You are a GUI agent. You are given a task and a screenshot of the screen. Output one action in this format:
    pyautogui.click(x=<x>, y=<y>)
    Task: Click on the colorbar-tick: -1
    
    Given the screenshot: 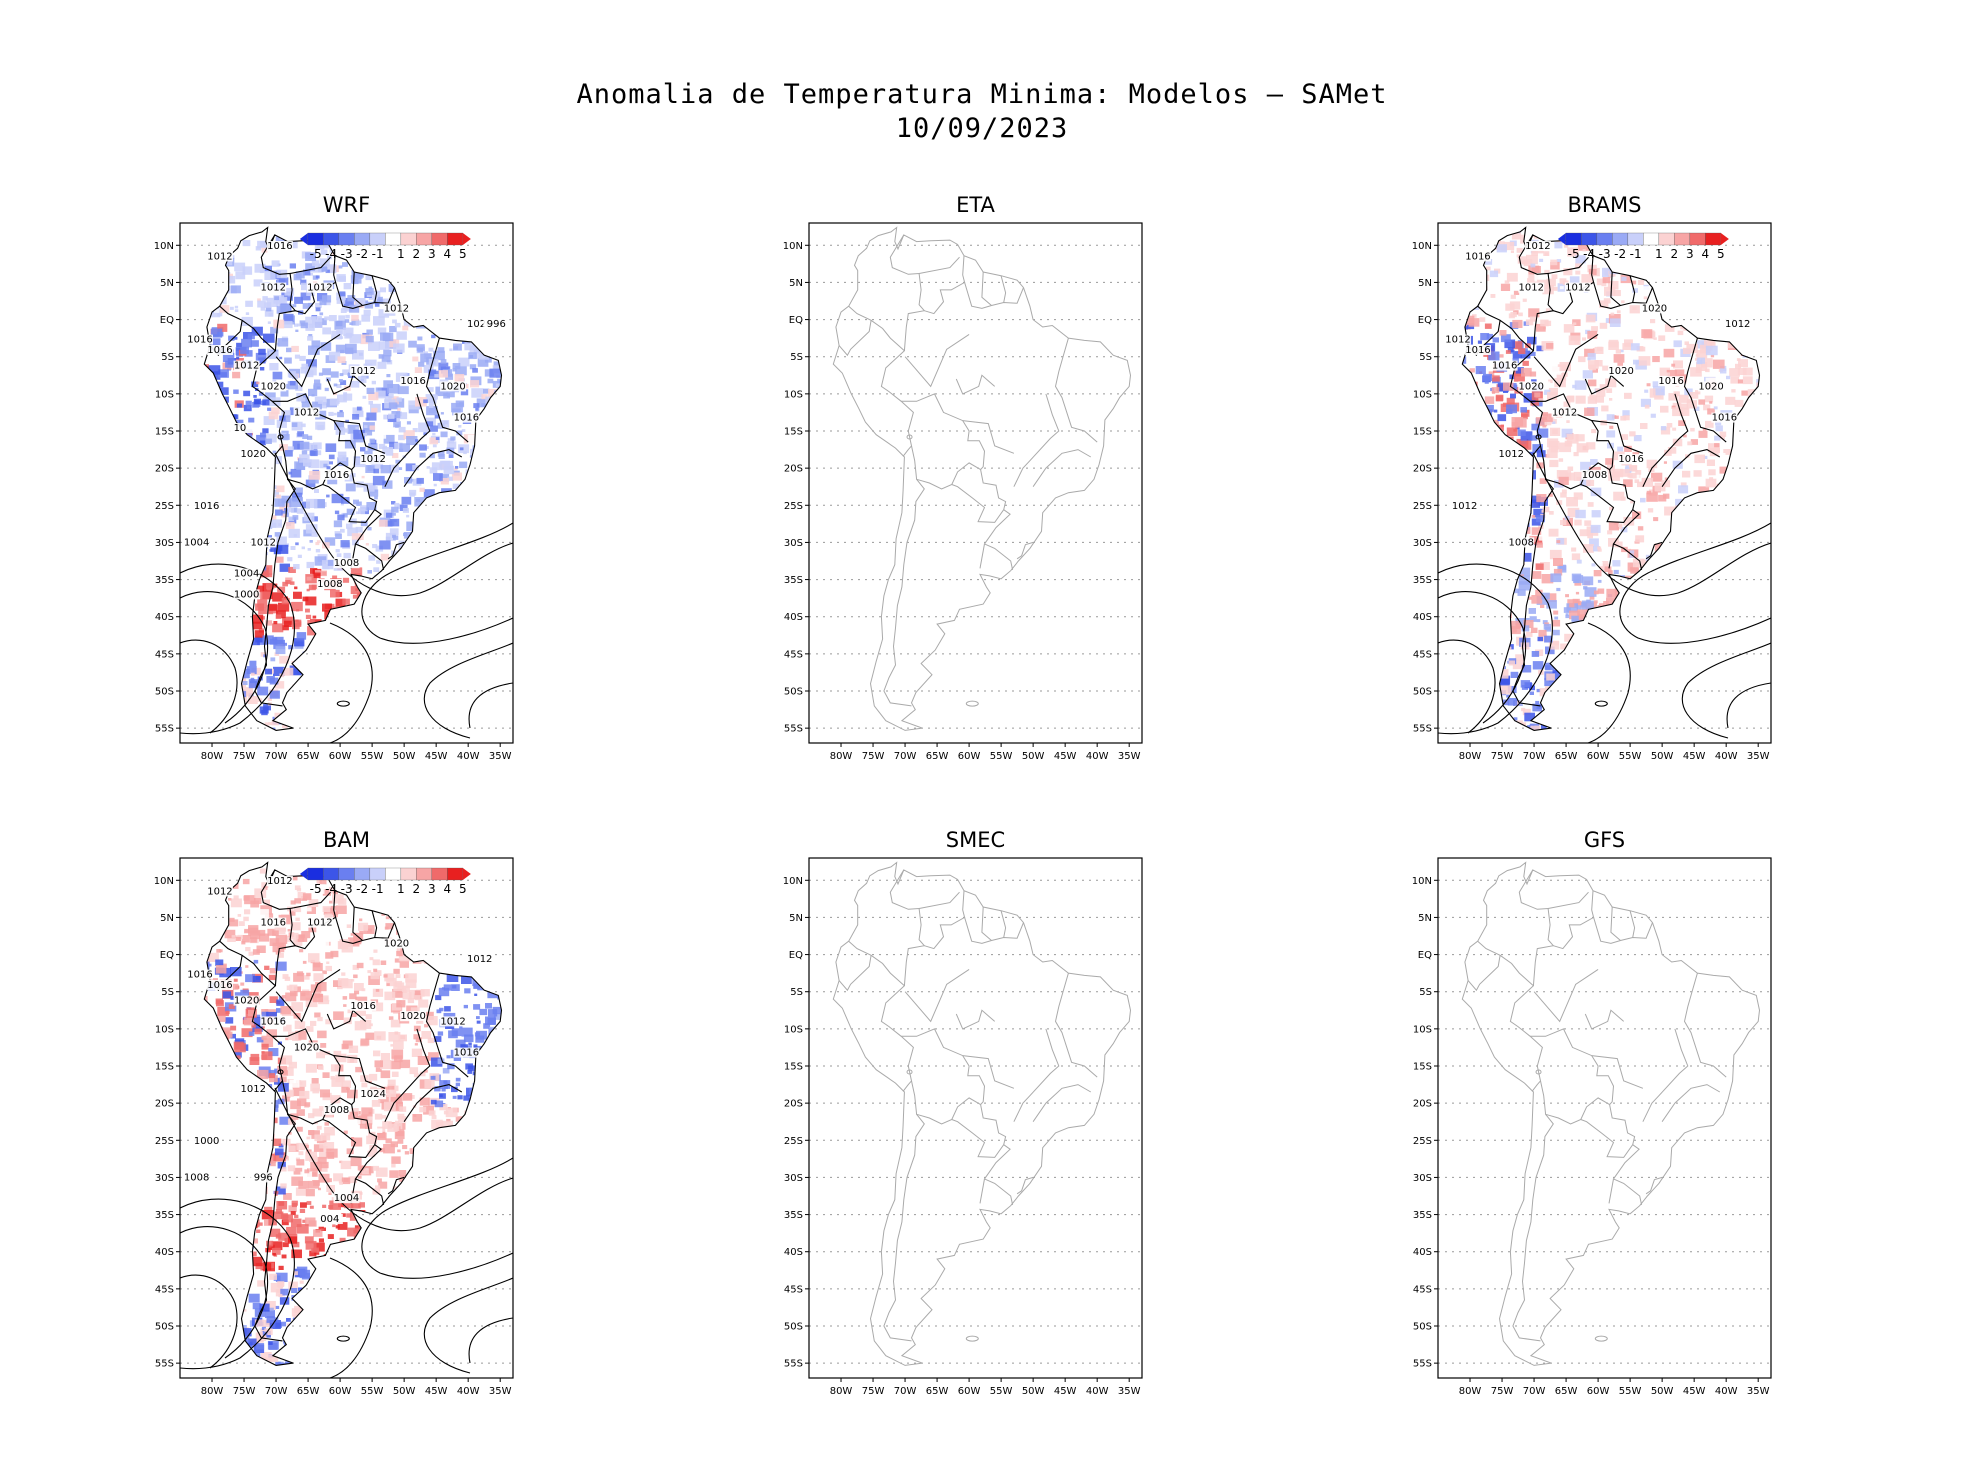 What is the action you would take?
    pyautogui.click(x=378, y=889)
    